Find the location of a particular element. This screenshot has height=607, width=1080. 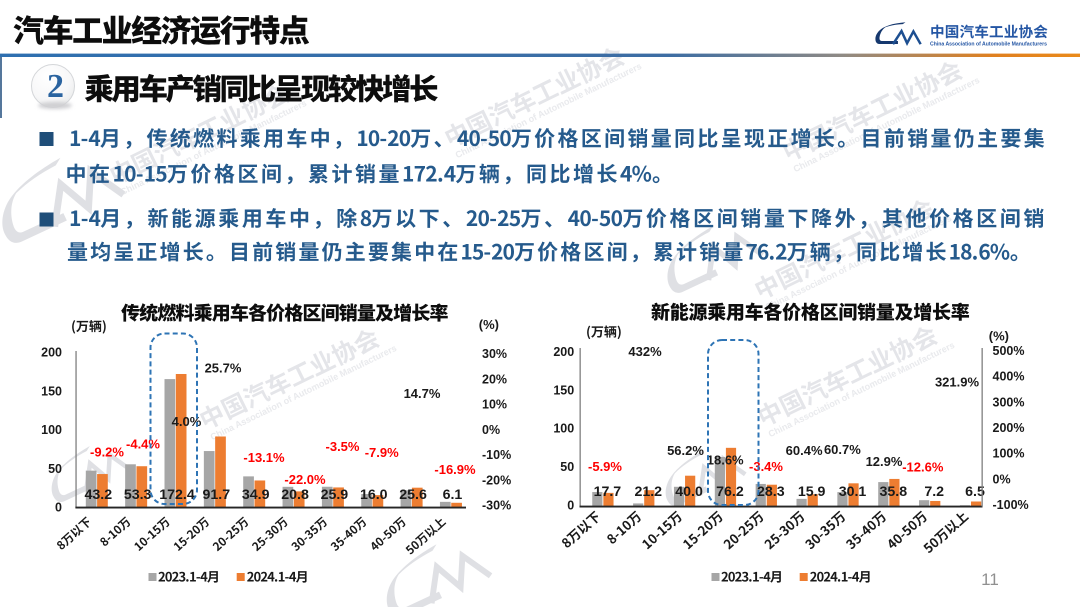

svg-text: 34.9 is located at coordinates (256, 495).